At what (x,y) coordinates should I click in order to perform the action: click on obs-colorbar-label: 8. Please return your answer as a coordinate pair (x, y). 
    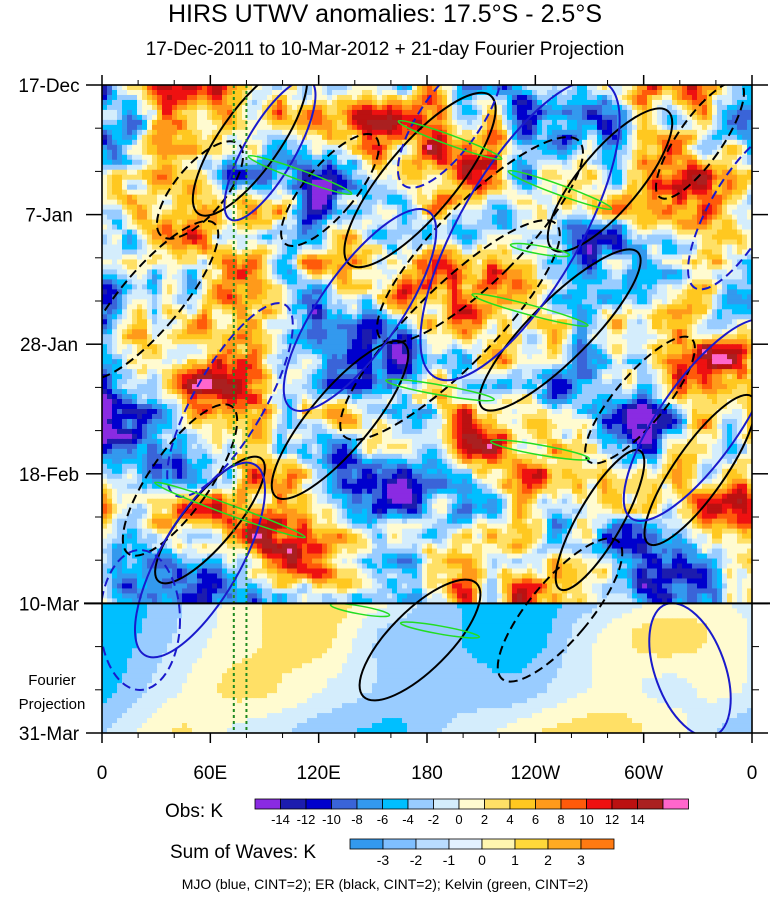
    Looking at the image, I should click on (560, 819).